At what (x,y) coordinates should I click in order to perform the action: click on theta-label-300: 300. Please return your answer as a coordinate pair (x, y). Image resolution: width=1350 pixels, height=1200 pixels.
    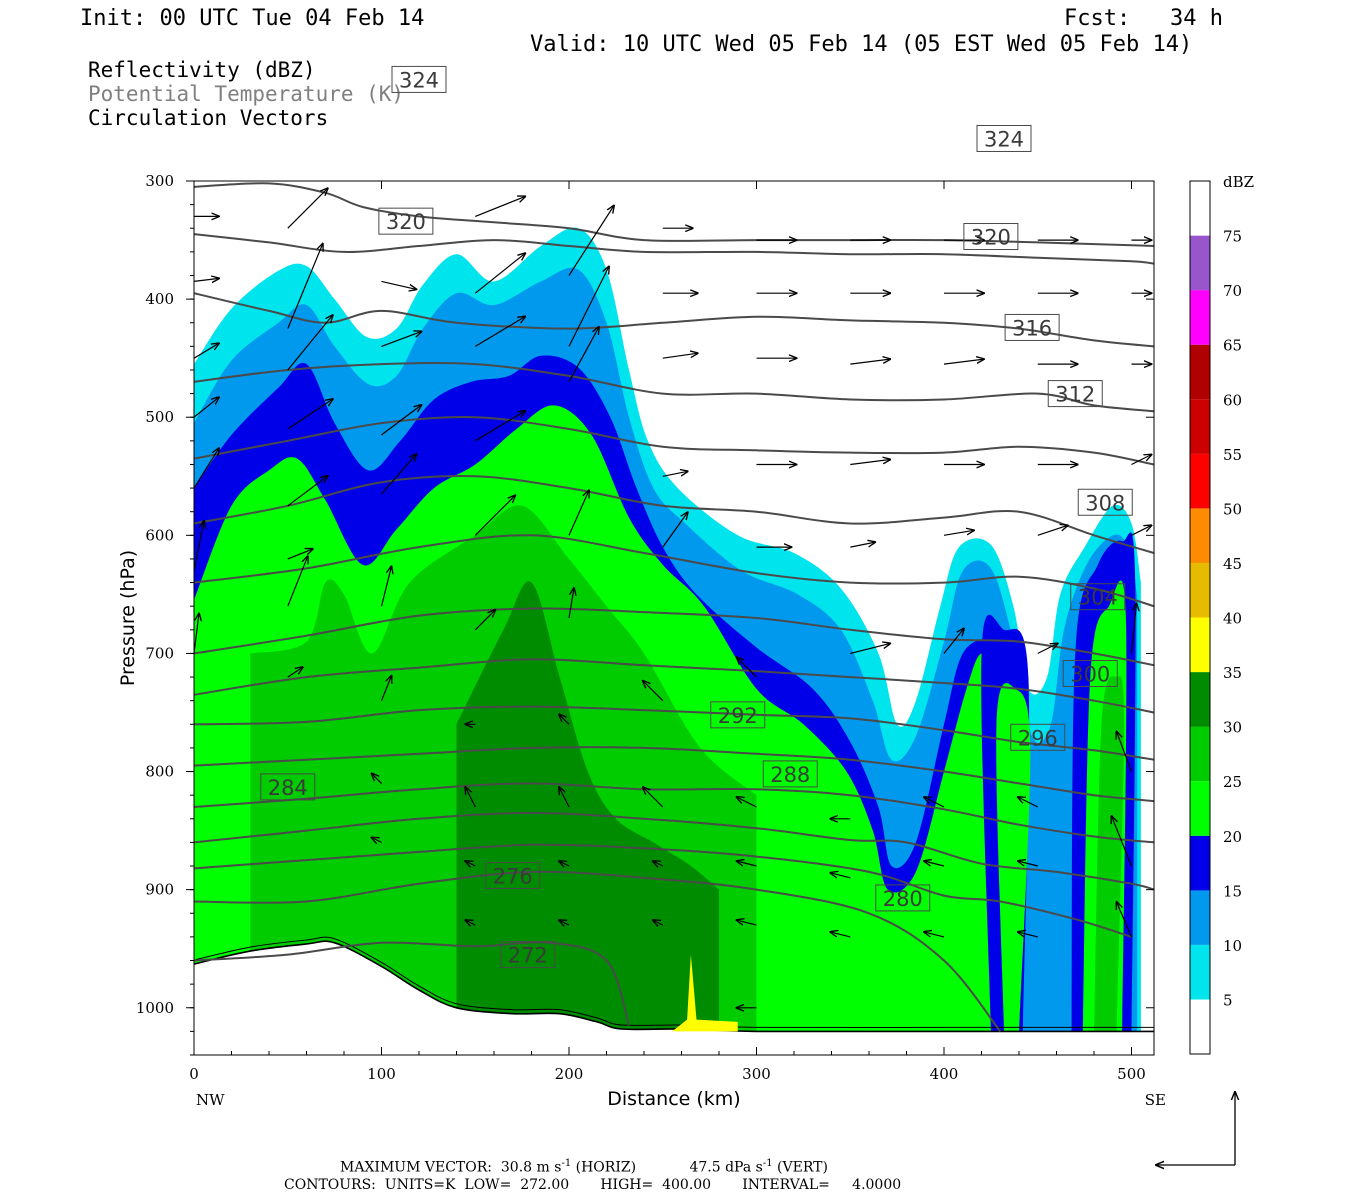
    Looking at the image, I should click on (1090, 675).